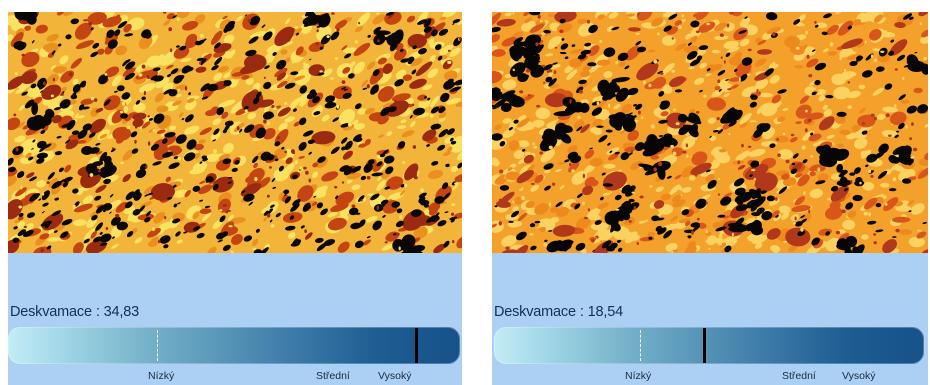  Describe the element at coordinates (121, 312) in the screenshot. I see `metric-value: 34,83` at that location.